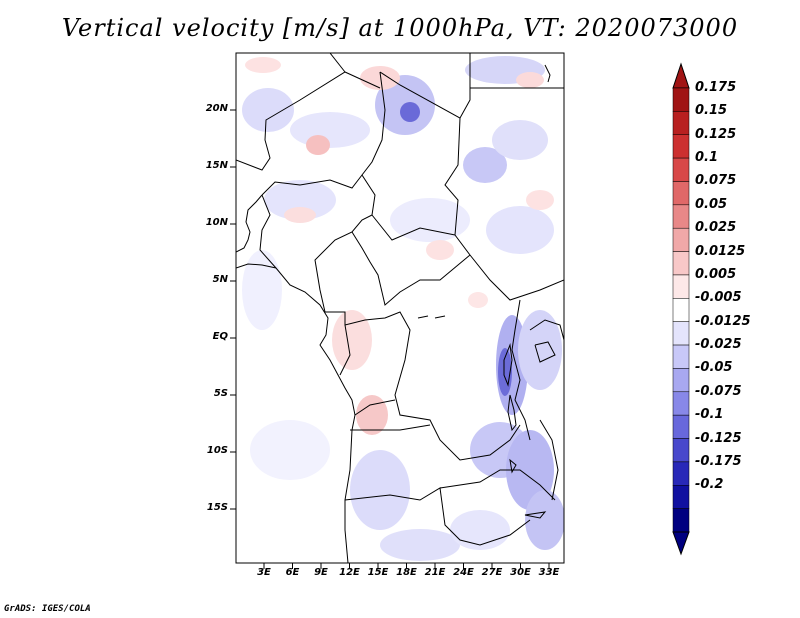 The width and height of the screenshot is (800, 618). Describe the element at coordinates (709, 415) in the screenshot. I see `colorbar-label: -0.1` at that location.